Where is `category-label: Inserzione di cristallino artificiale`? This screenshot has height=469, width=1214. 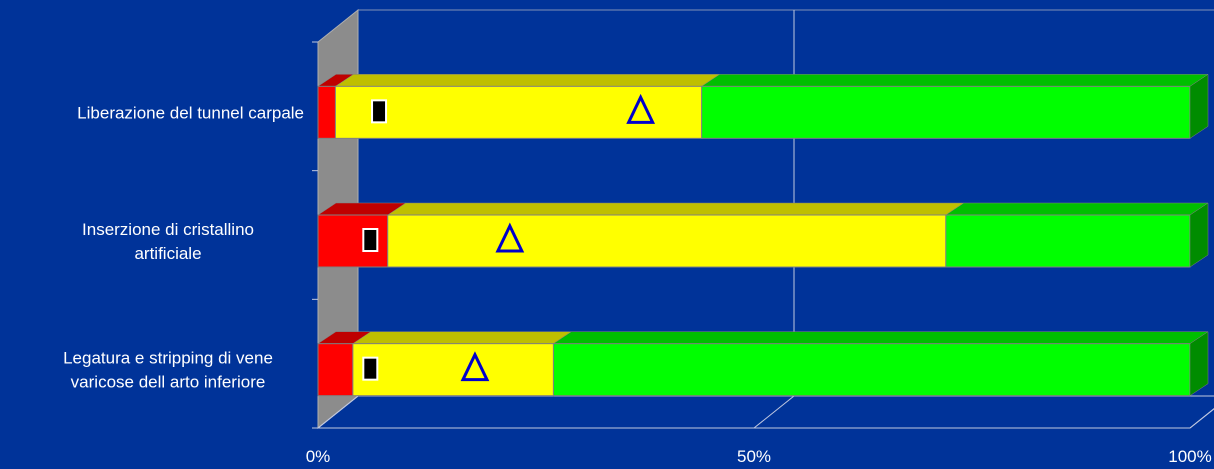
category-label: Inserzione di cristallino artificiale is located at coordinates (168, 241).